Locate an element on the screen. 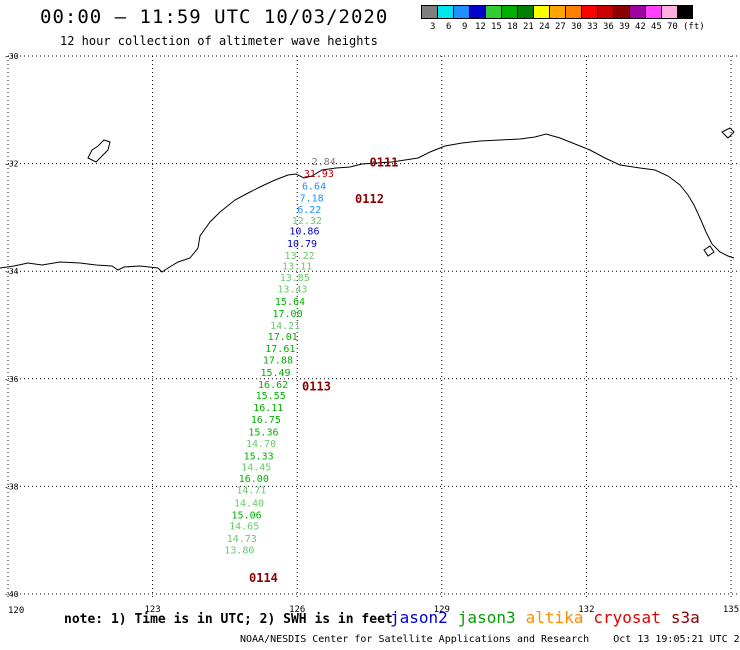  wave-height-value: 14.71 is located at coordinates (251, 490).